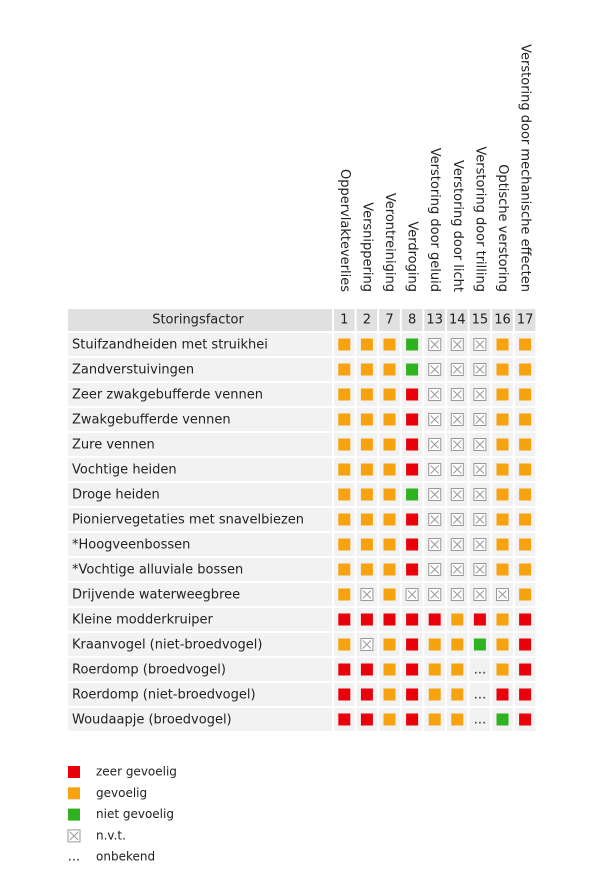  I want to click on row-name: Droge heiden, so click(116, 495).